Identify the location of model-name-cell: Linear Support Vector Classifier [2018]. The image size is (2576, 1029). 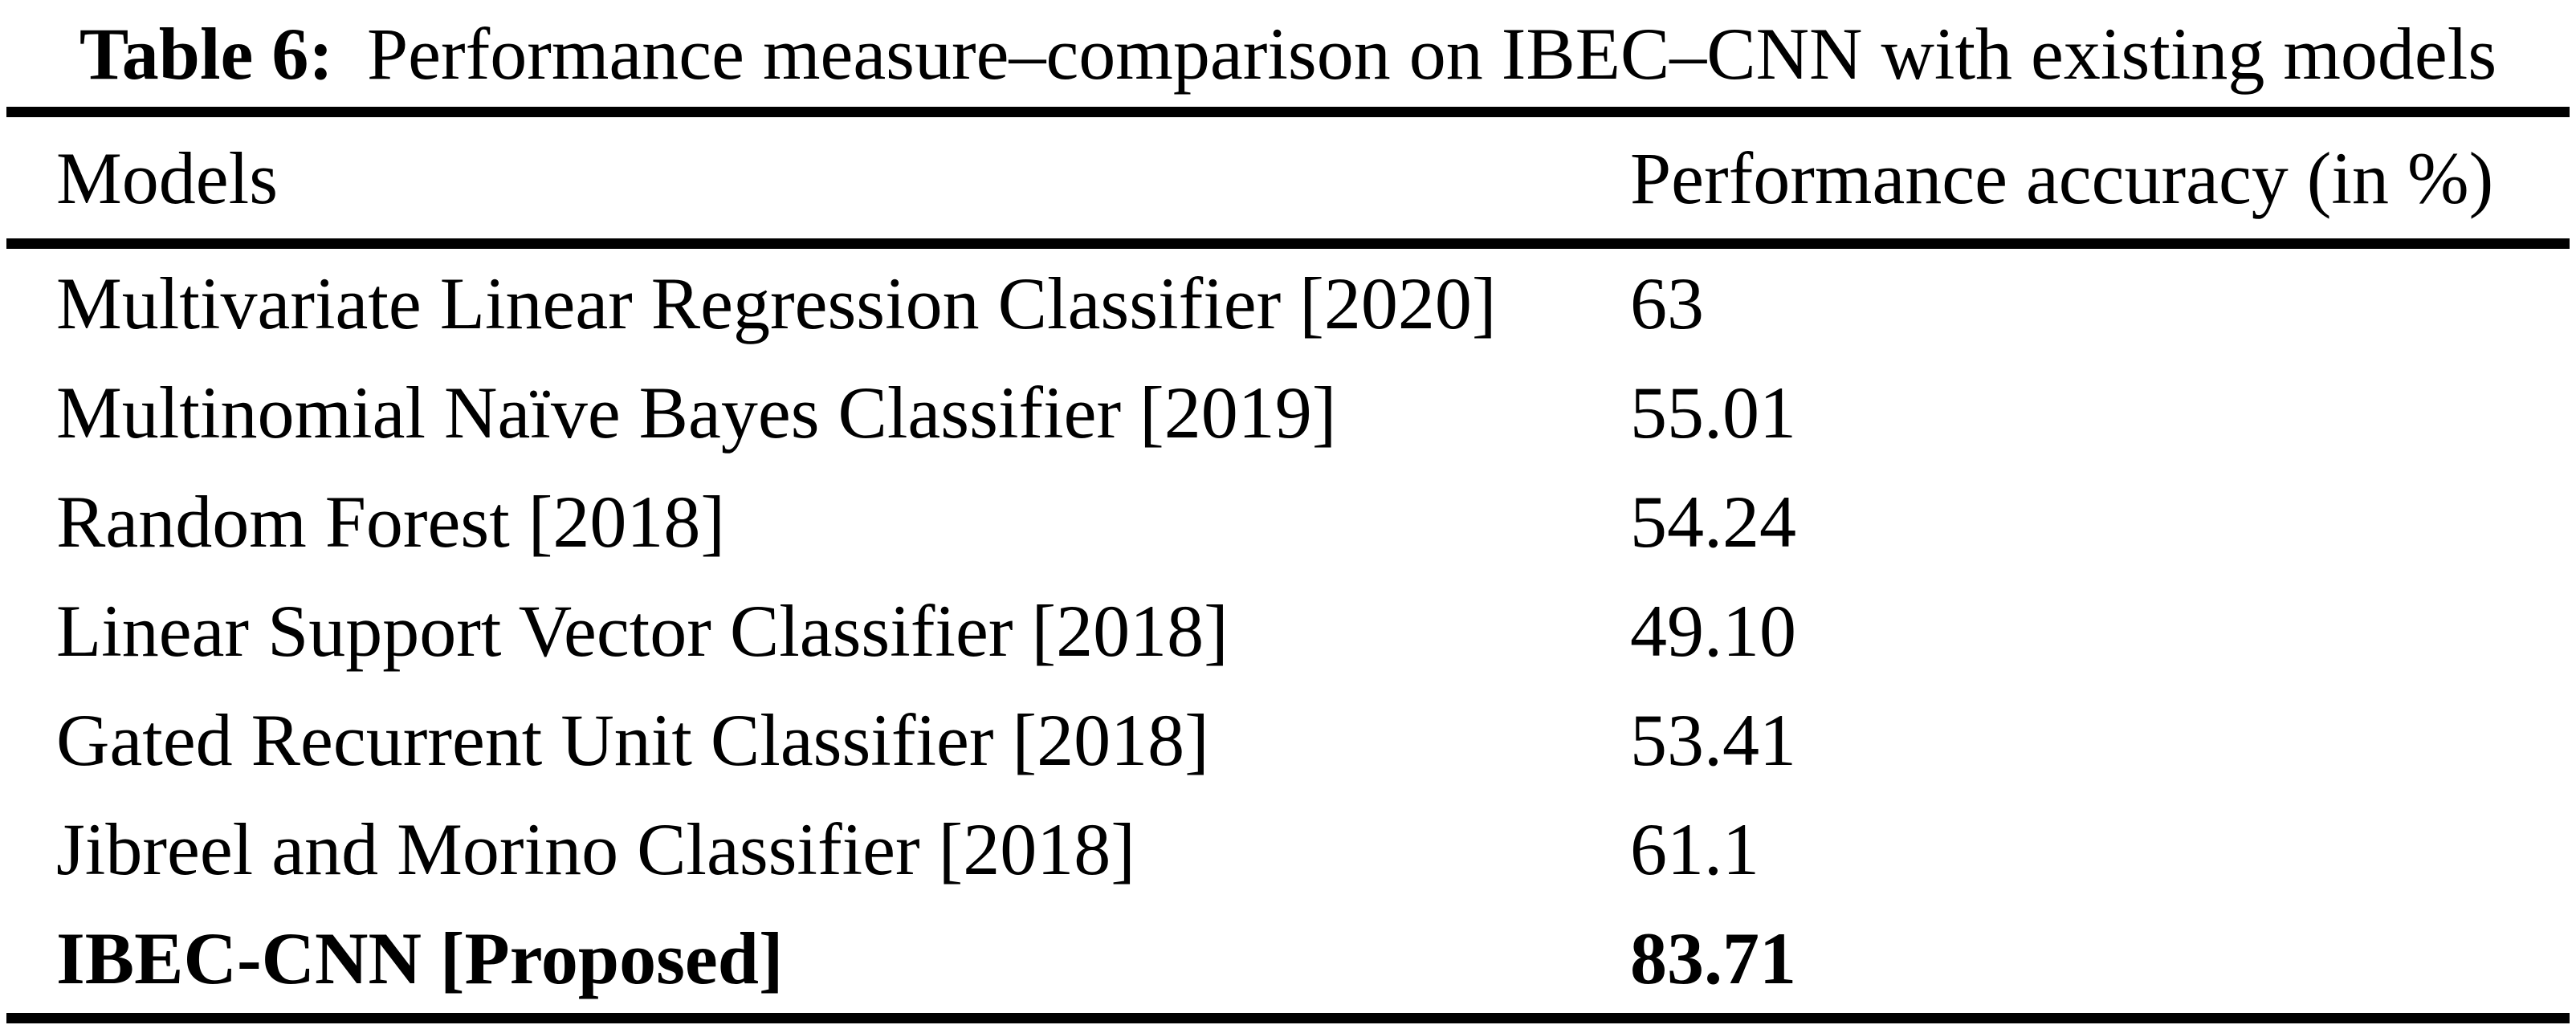
(642, 631).